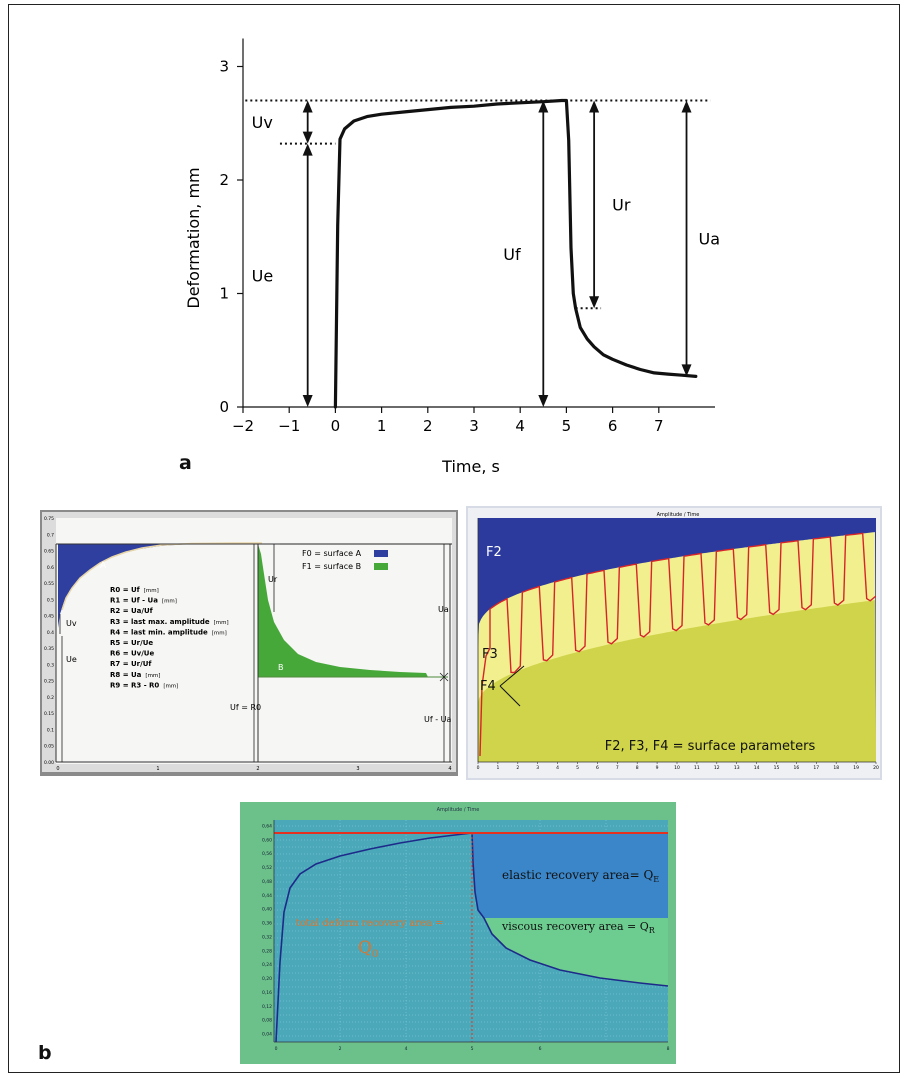 The width and height of the screenshot is (912, 1079). I want to click on elastic-label: elastic recovery area= QE, so click(580, 876).